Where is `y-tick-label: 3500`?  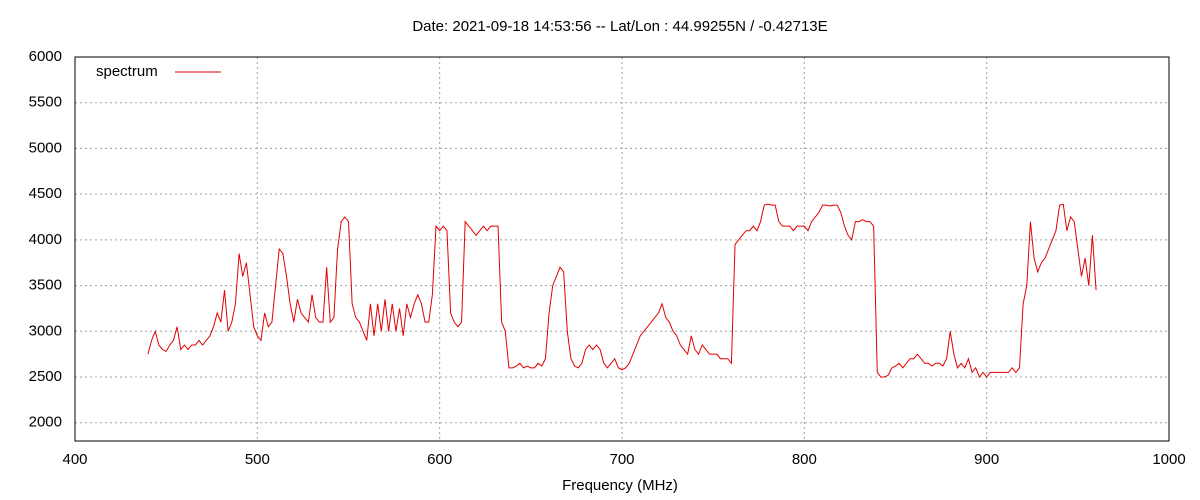 y-tick-label: 3500 is located at coordinates (45, 285).